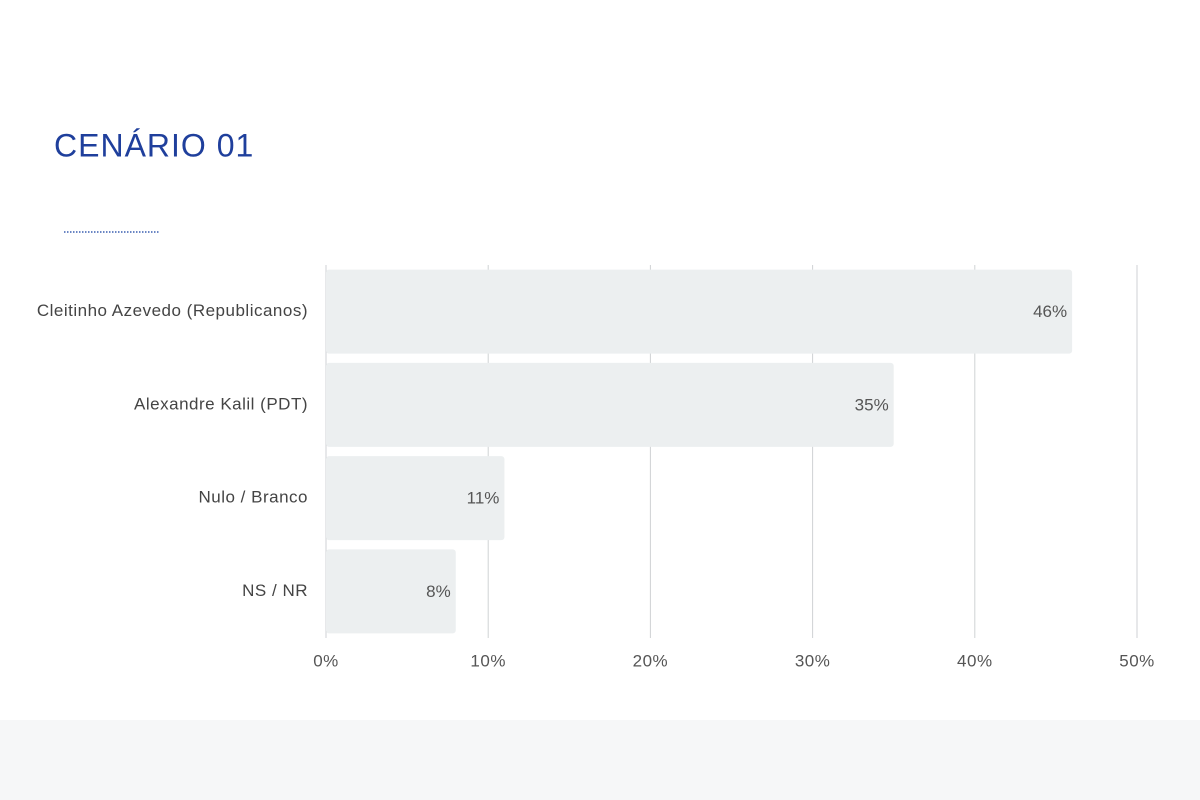 The image size is (1200, 800). What do you see at coordinates (326, 660) in the screenshot?
I see `x-tick-label: 0%` at bounding box center [326, 660].